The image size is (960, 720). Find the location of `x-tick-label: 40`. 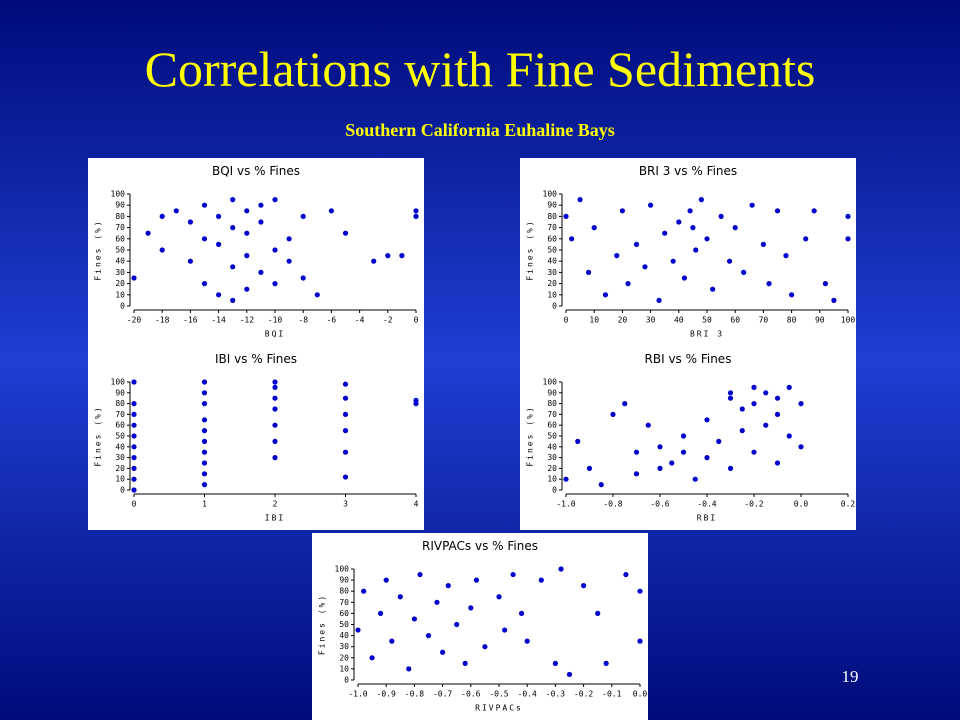

x-tick-label: 40 is located at coordinates (679, 320).